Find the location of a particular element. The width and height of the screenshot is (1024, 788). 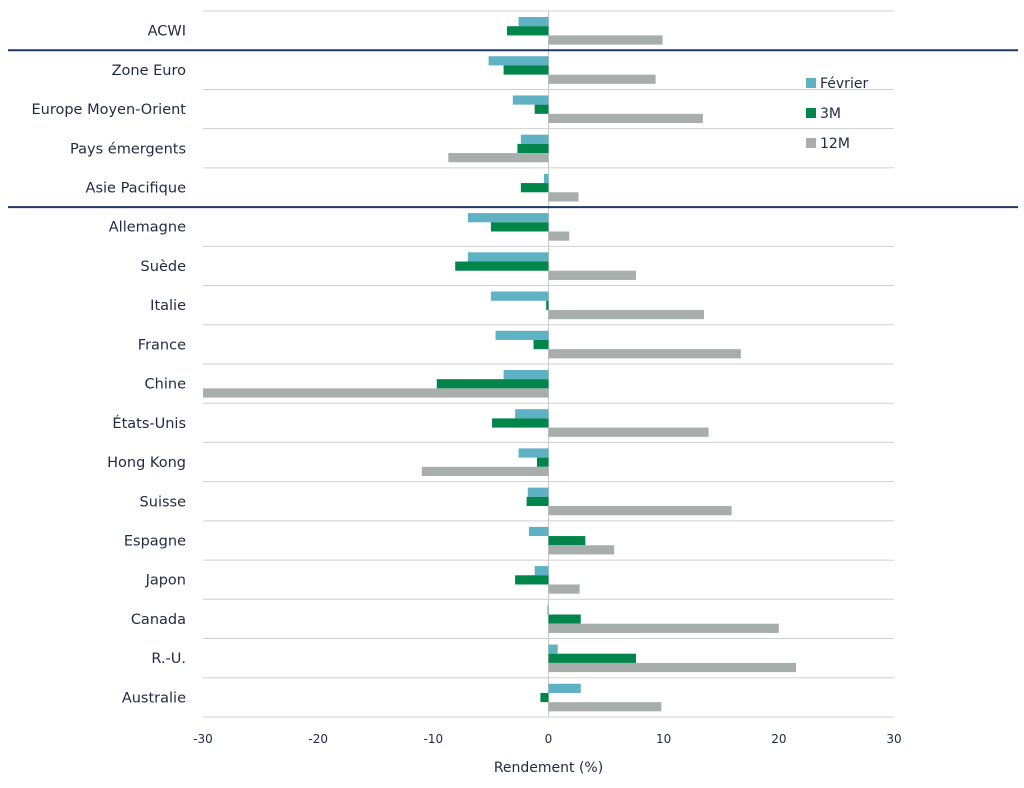

category-label: Asie Pacifique is located at coordinates (136, 188).